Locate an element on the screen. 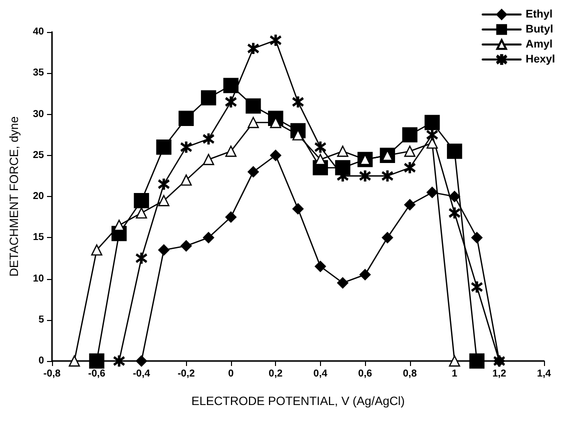 The image size is (566, 421). legend-label: Amyl is located at coordinates (539, 44).